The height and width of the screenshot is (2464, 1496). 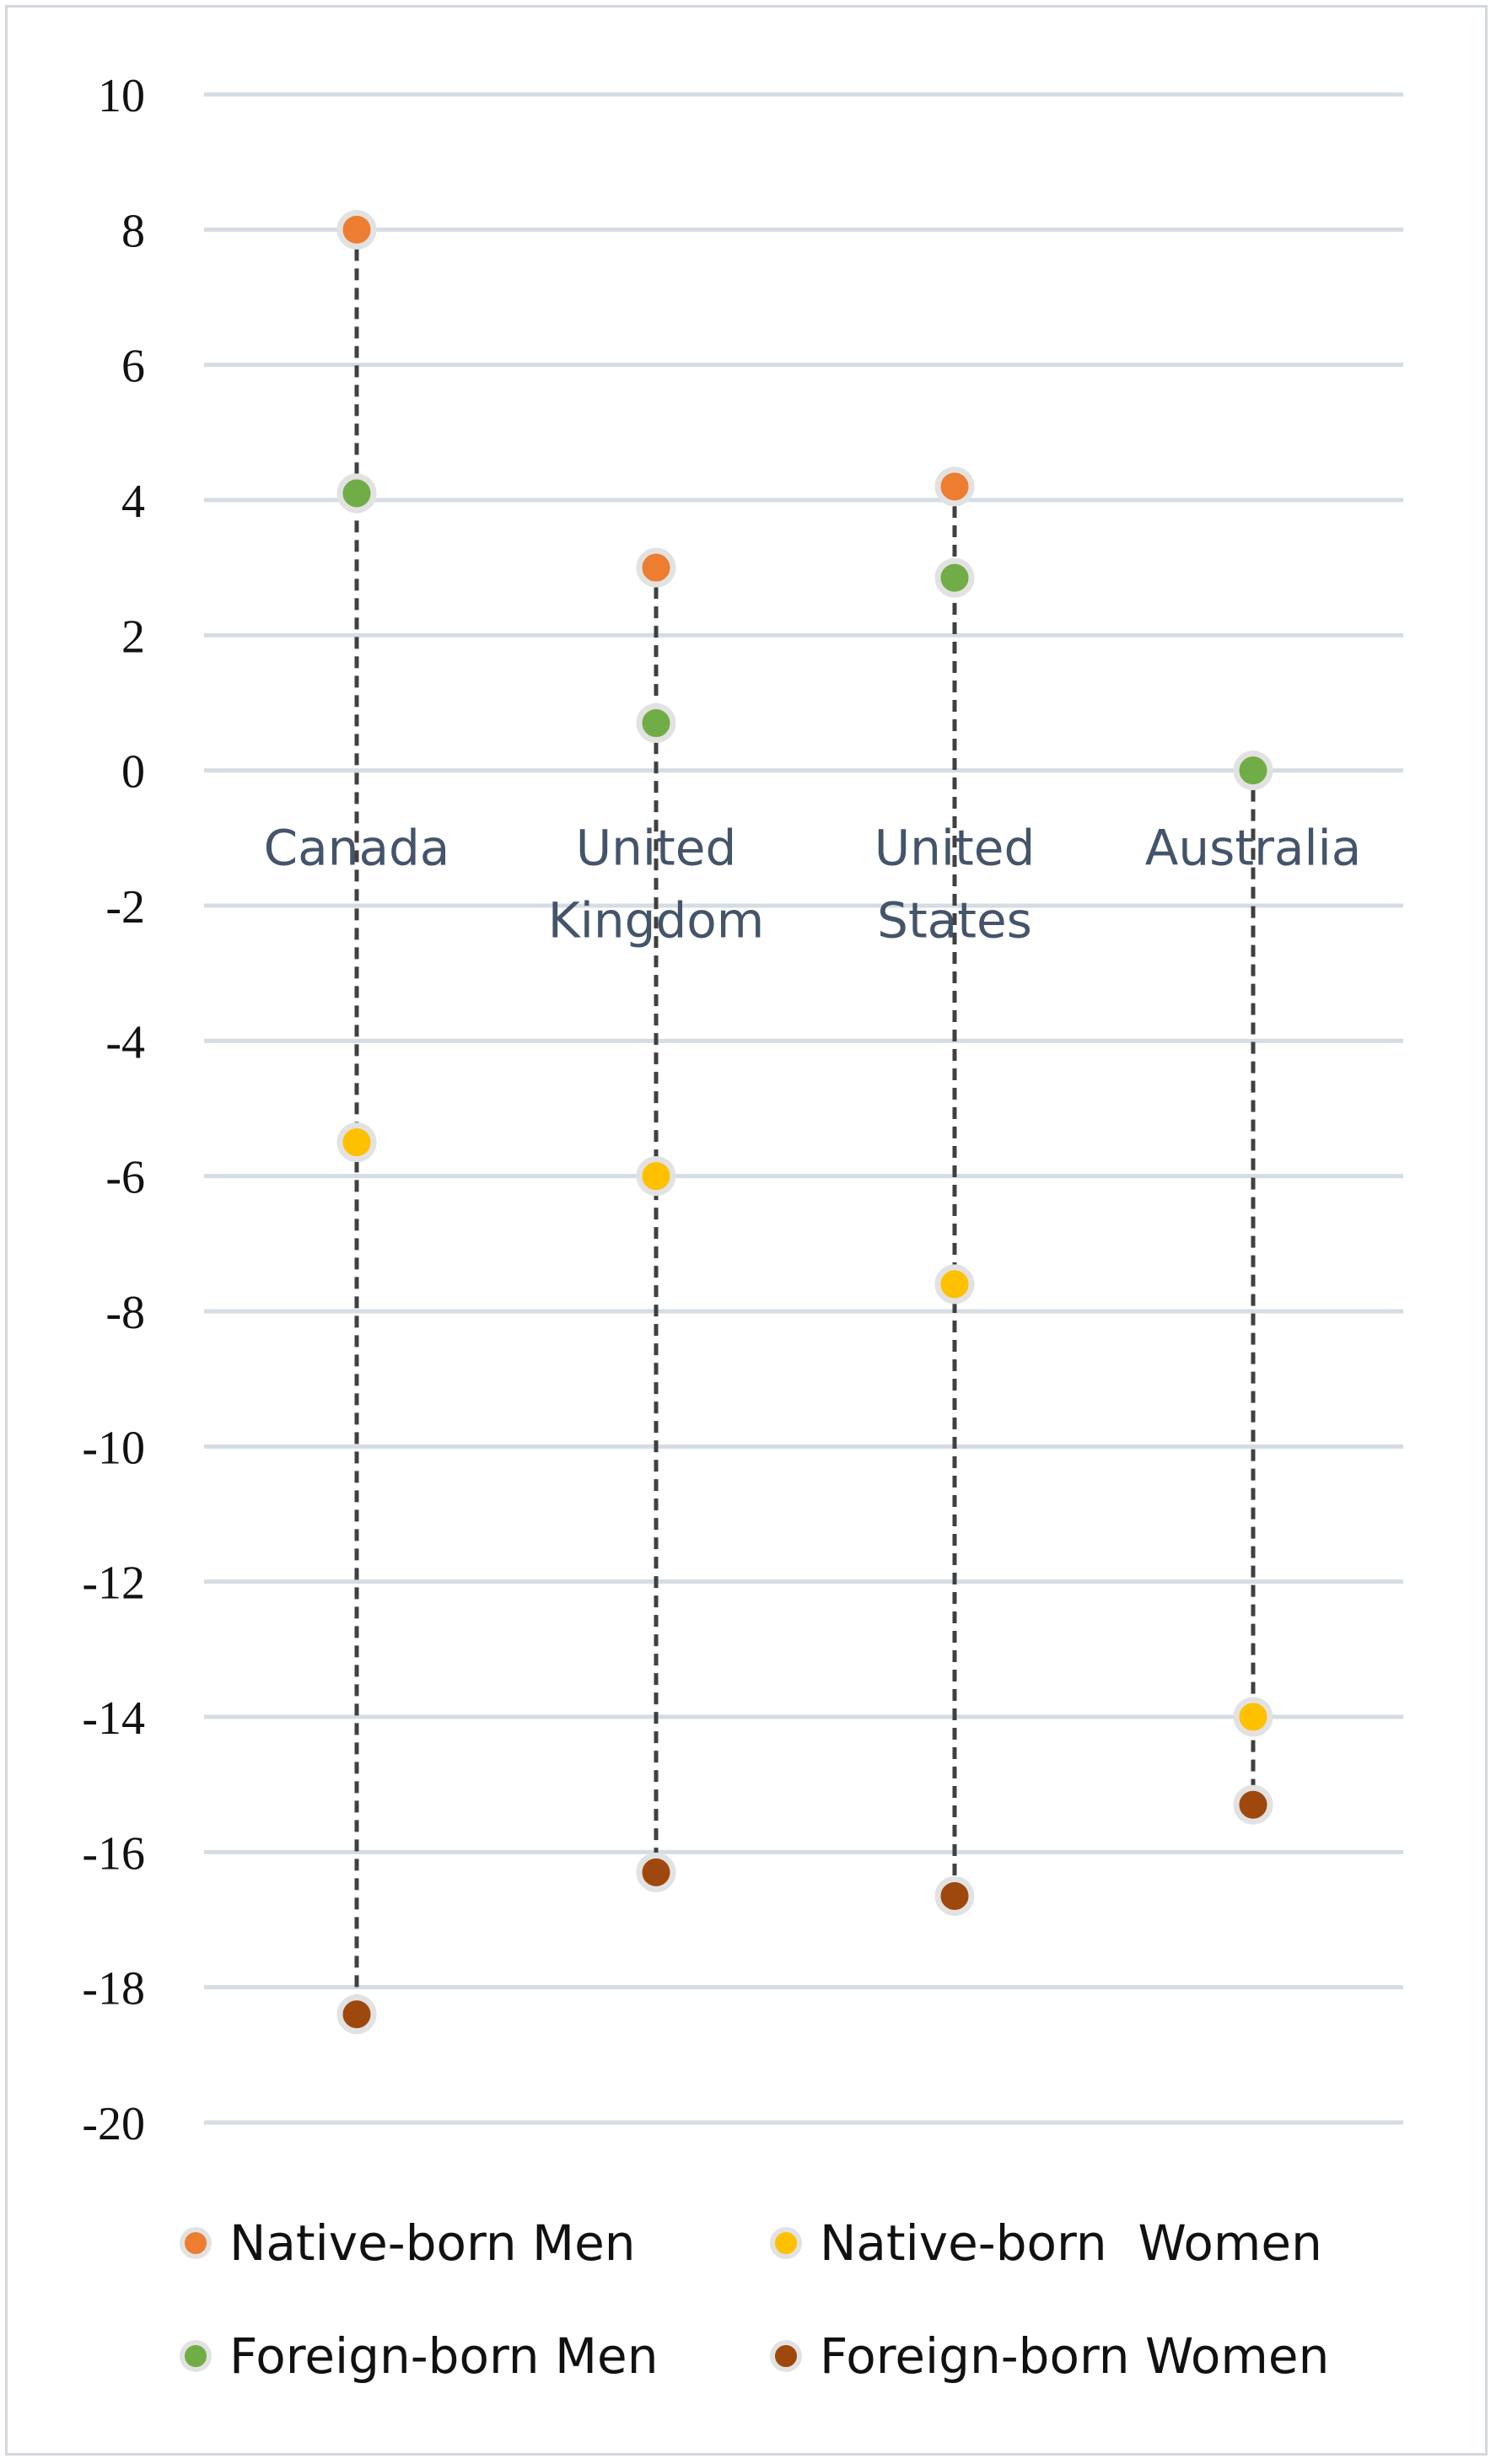 I want to click on category-label-line: States, so click(x=954, y=921).